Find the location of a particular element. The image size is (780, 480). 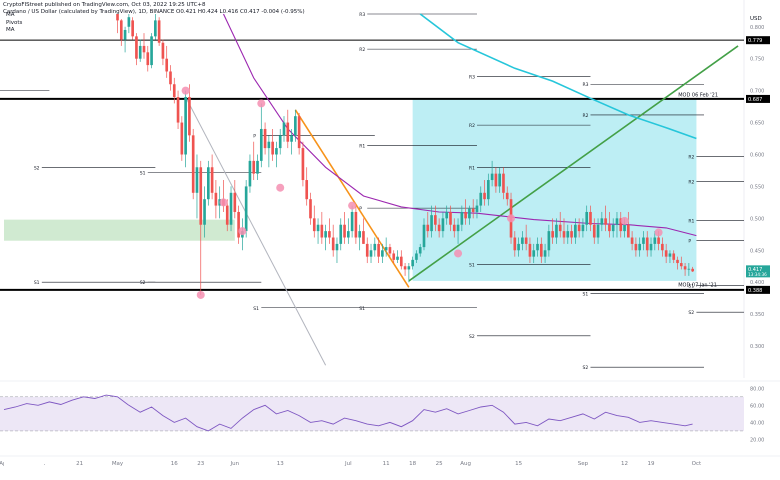

time-axis-tick: 11 is located at coordinates (386, 464).